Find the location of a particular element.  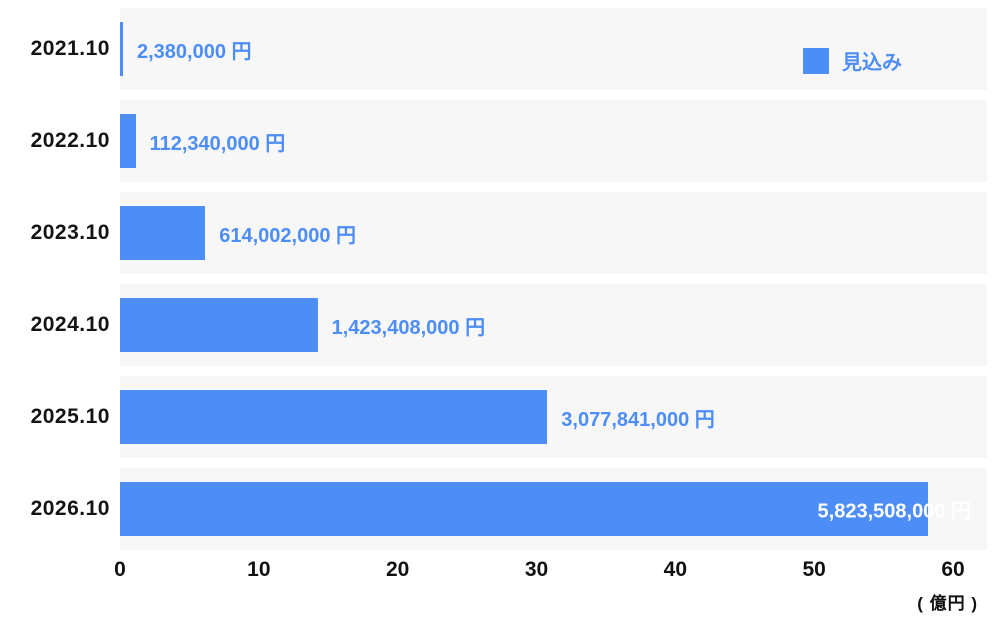

value-label: 1,423,408,000 円 is located at coordinates (408, 327).